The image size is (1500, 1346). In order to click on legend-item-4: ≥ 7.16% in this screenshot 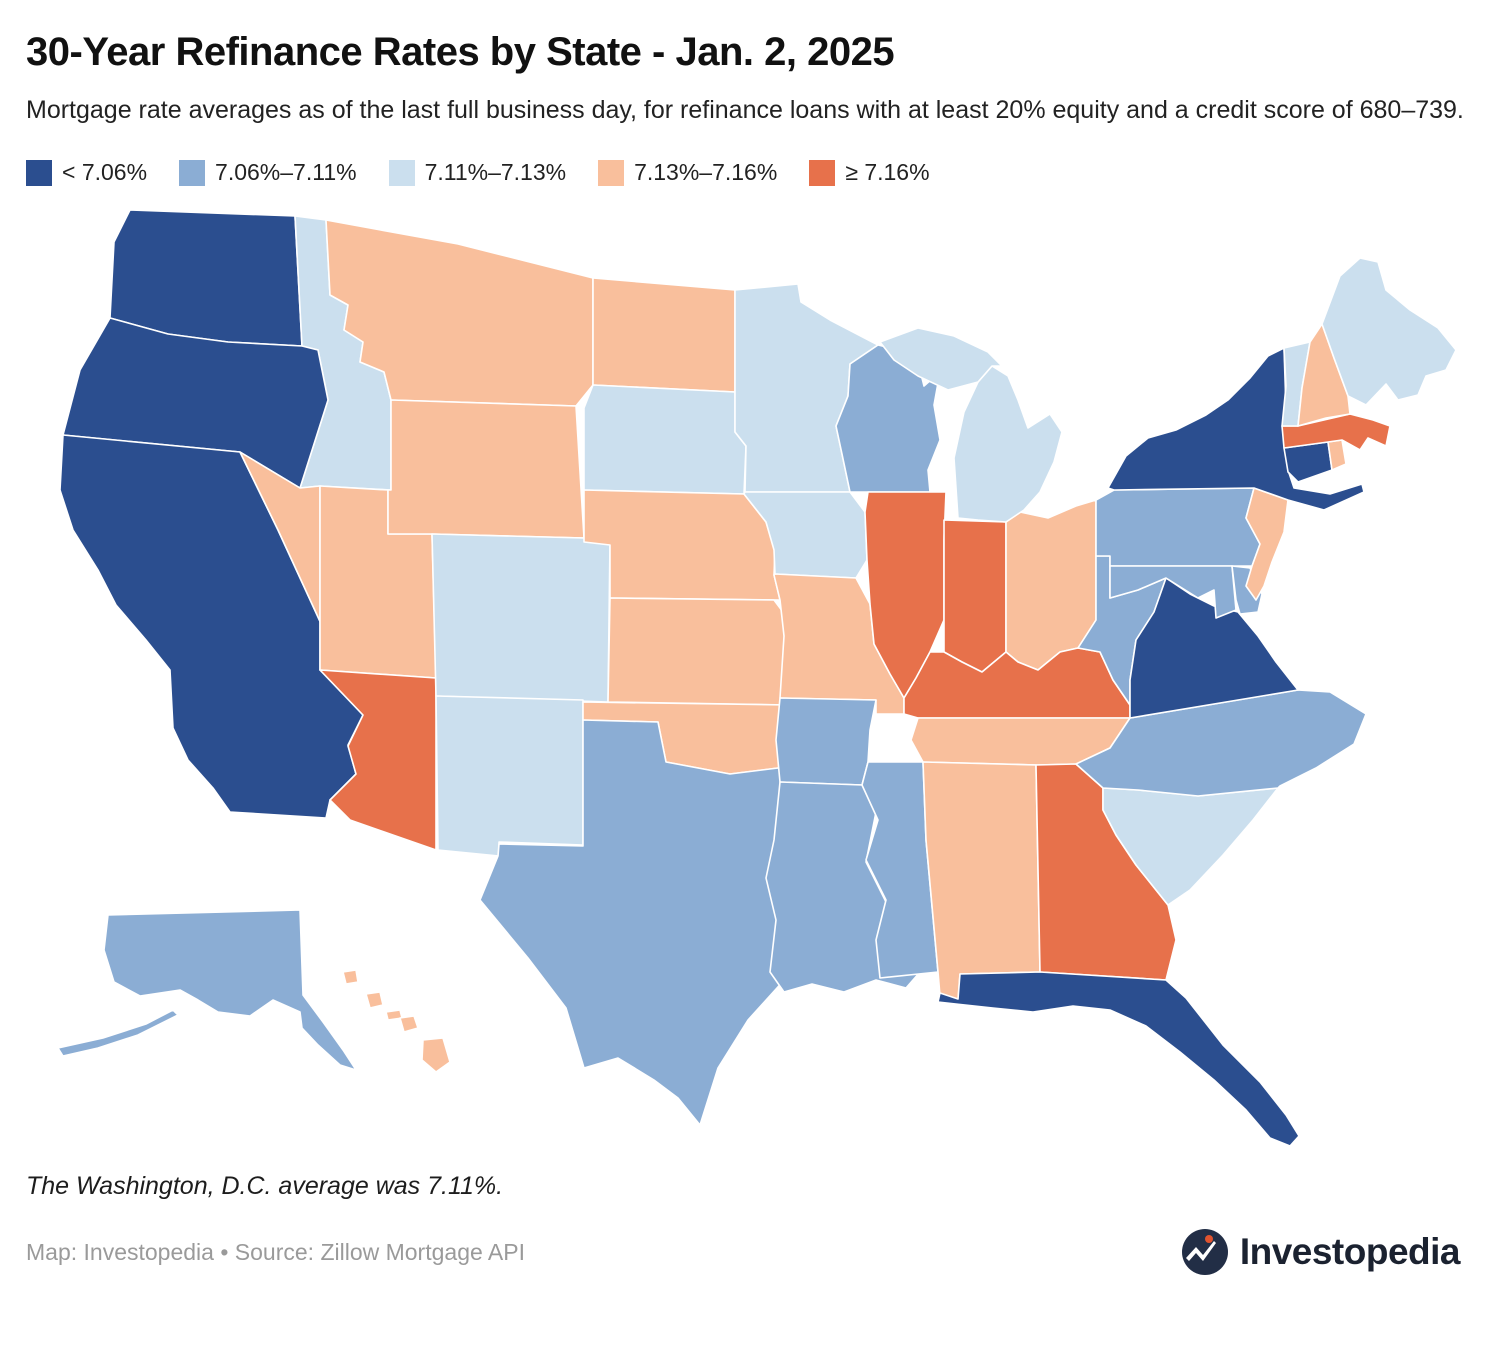, I will do `click(869, 172)`.